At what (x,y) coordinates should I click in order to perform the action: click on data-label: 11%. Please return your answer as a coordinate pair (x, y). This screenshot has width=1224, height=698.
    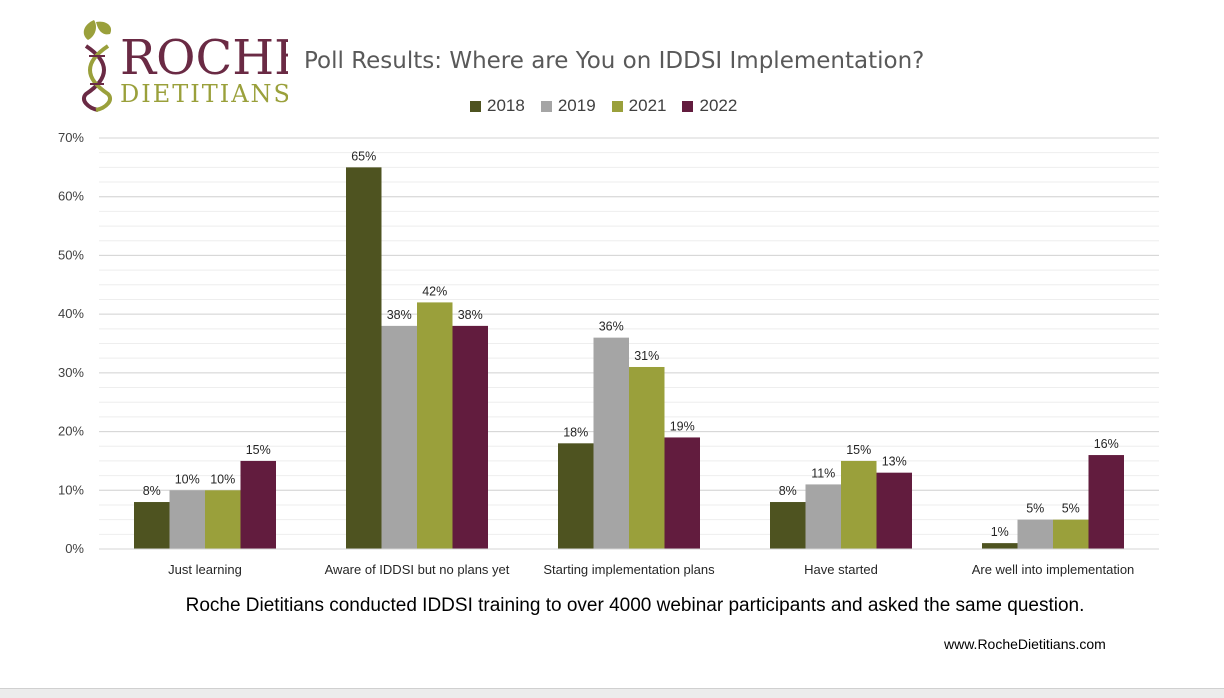
    Looking at the image, I should click on (823, 473).